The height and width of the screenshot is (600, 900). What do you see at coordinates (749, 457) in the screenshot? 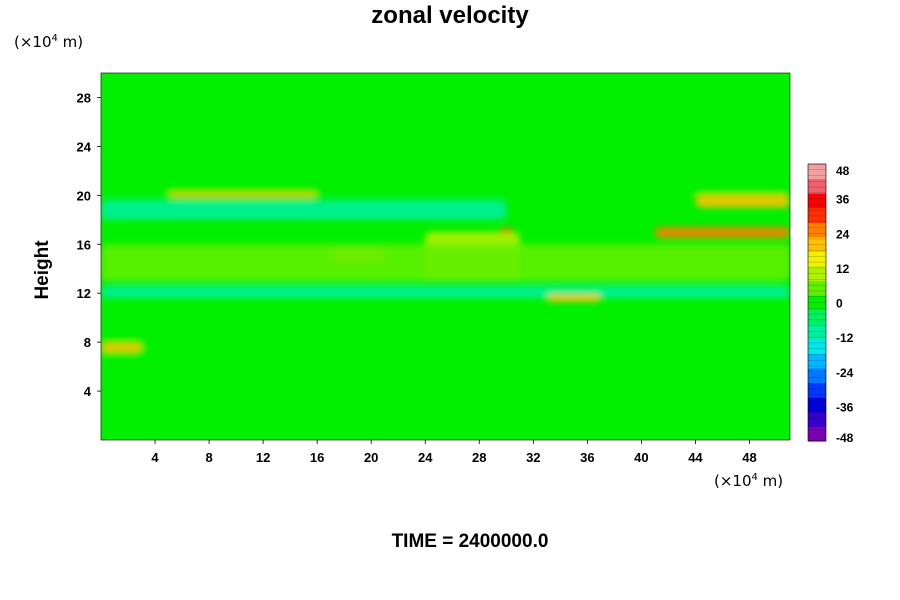
I see `x-tick-label: 48` at bounding box center [749, 457].